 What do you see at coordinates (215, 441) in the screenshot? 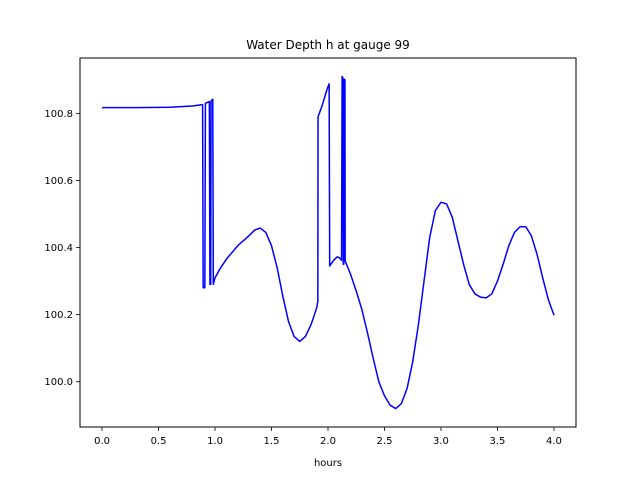
I see `x-tick-label: 1.0` at bounding box center [215, 441].